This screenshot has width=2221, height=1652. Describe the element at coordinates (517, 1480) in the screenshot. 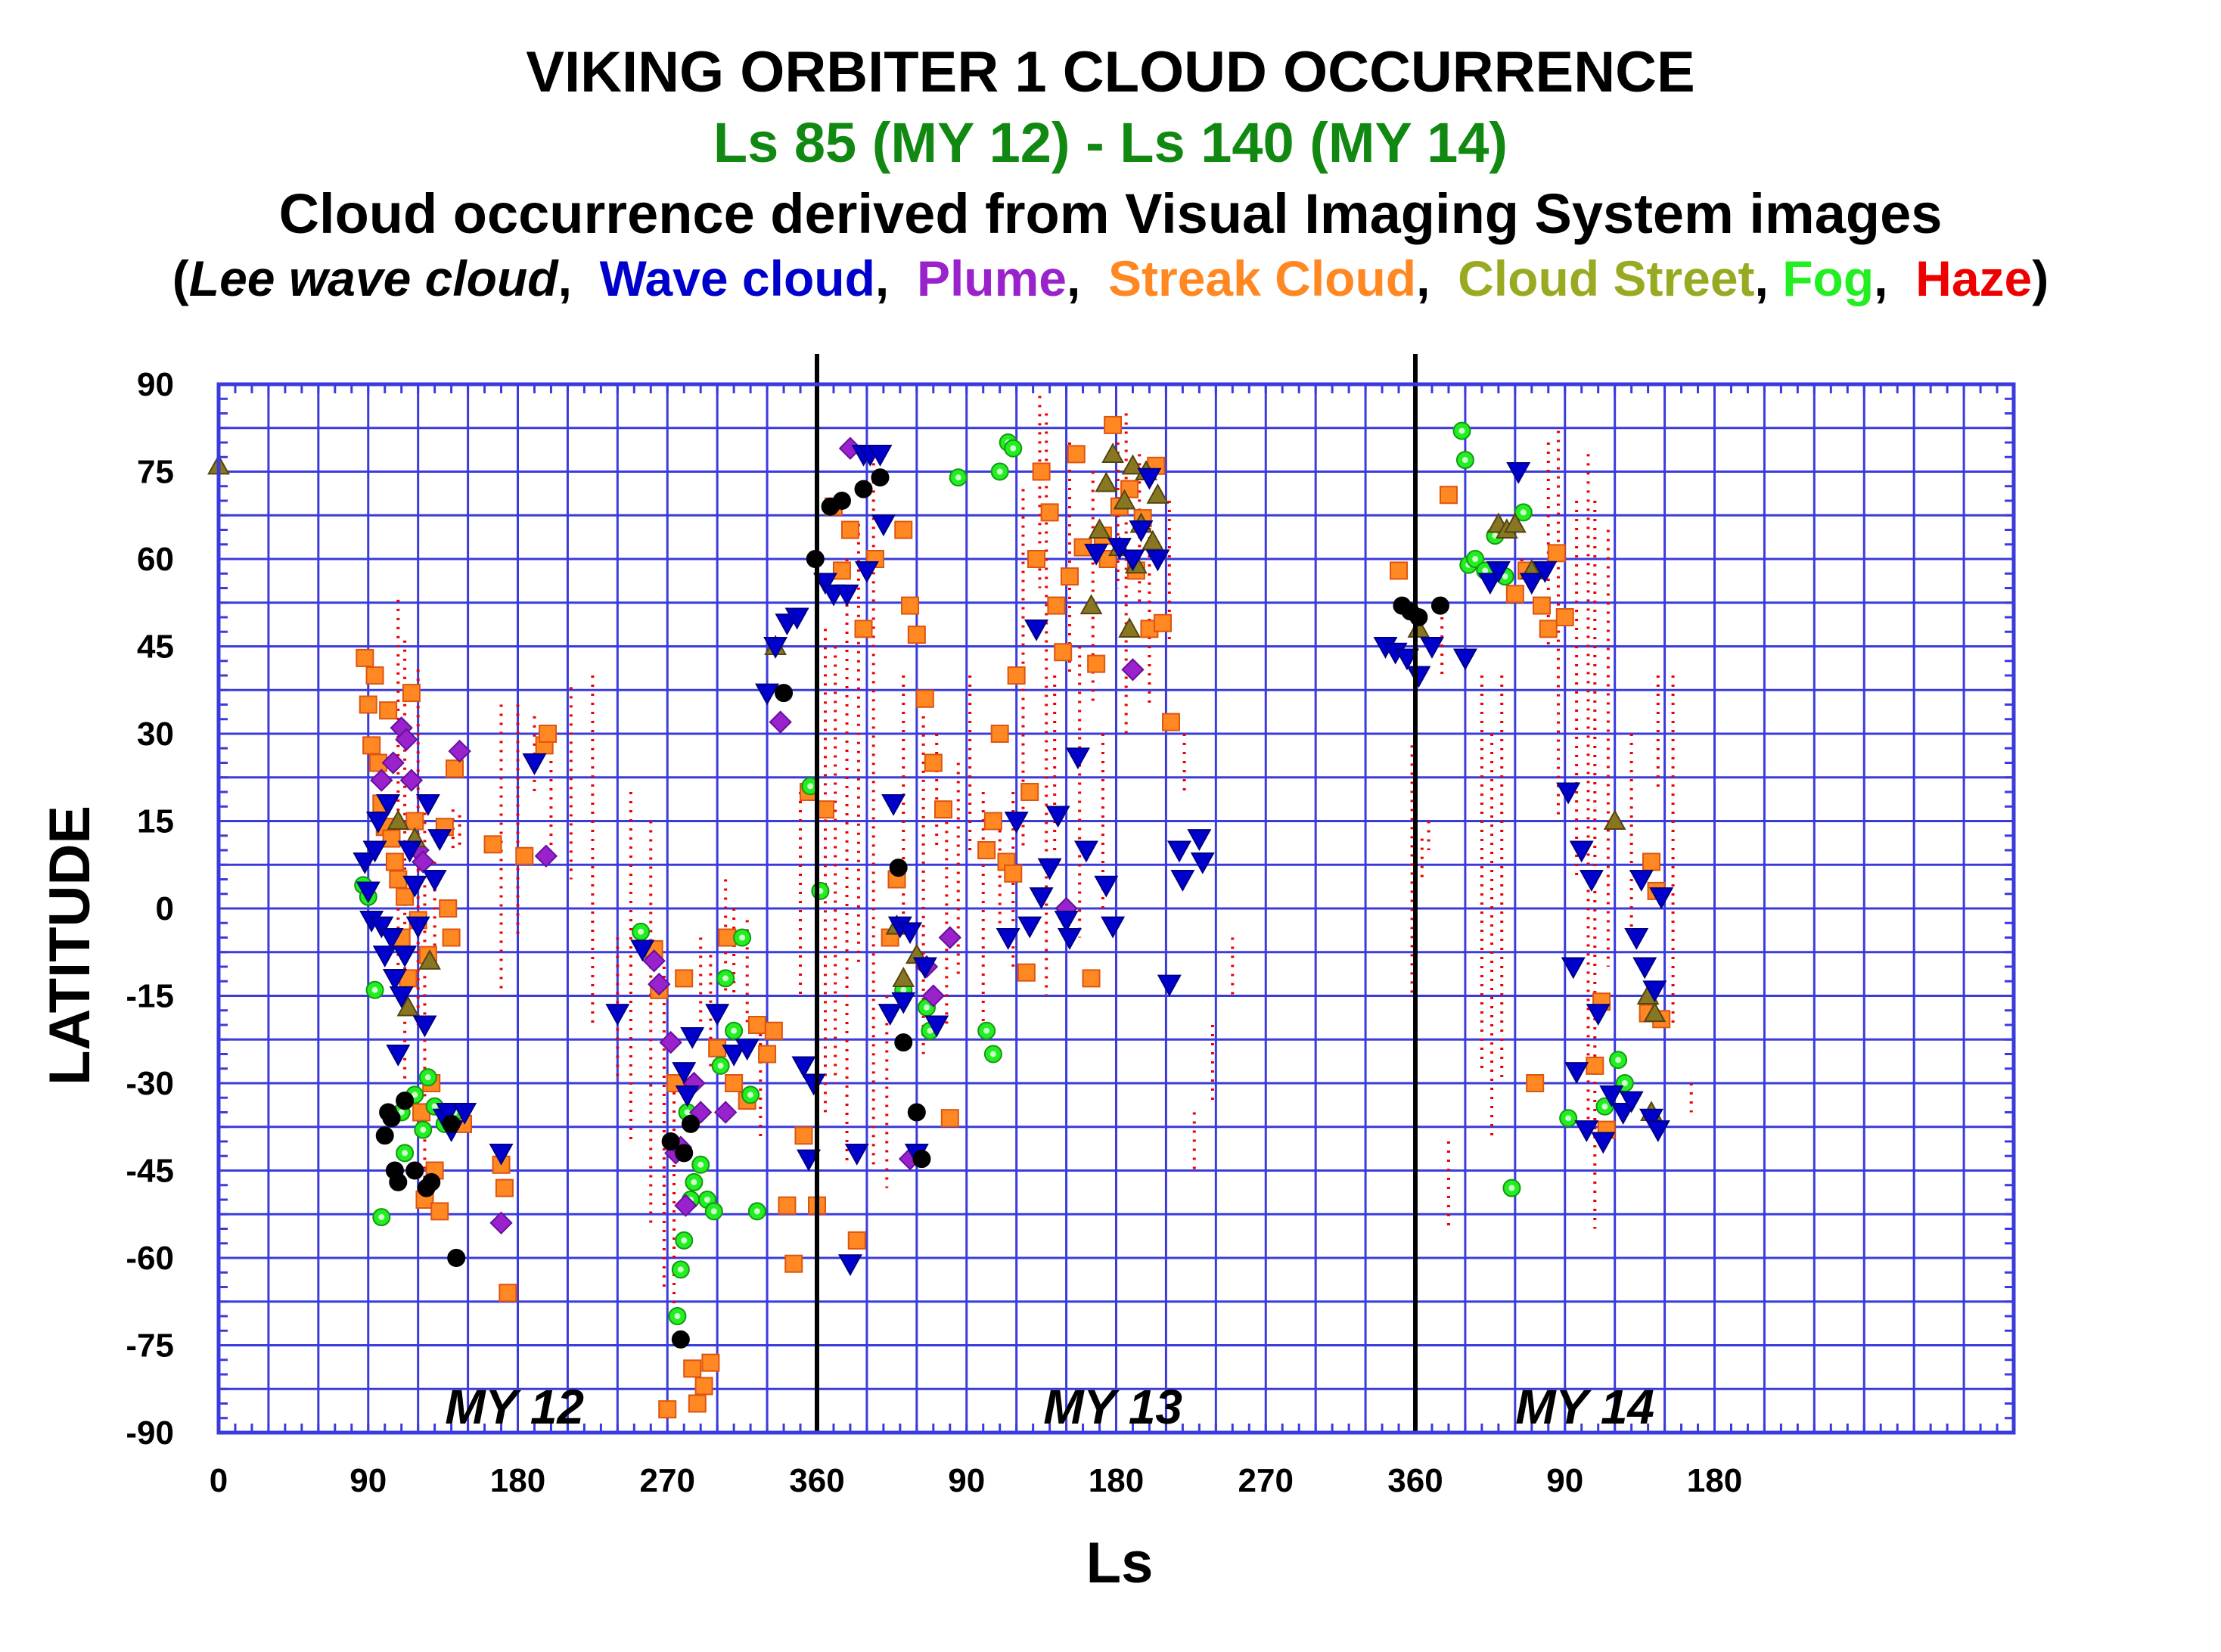

I see `x-tick-label: 180` at that location.